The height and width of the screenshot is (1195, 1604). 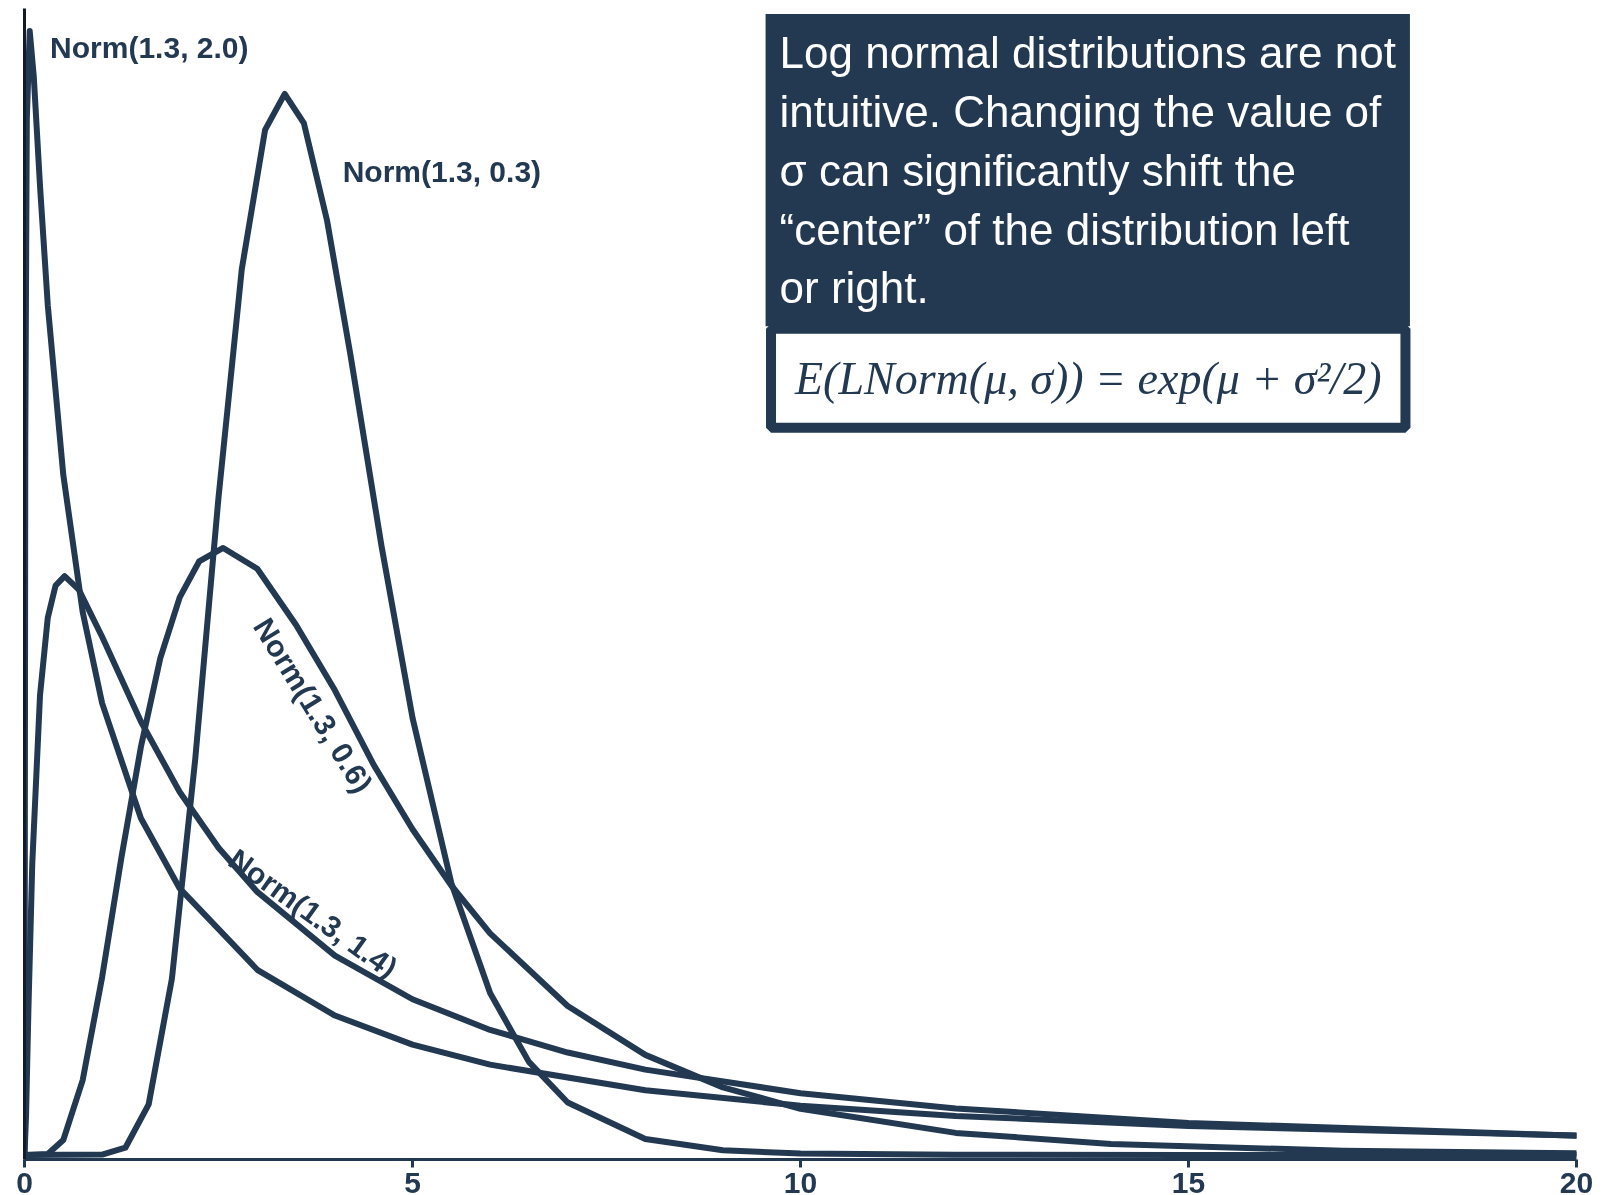 I want to click on x-tick-label: 5, so click(x=412, y=1180).